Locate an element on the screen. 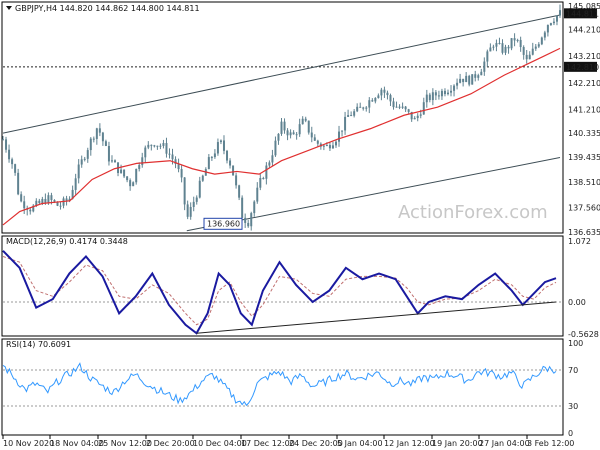 The image size is (600, 450). rsi-tick-label: 30 is located at coordinates (573, 406).